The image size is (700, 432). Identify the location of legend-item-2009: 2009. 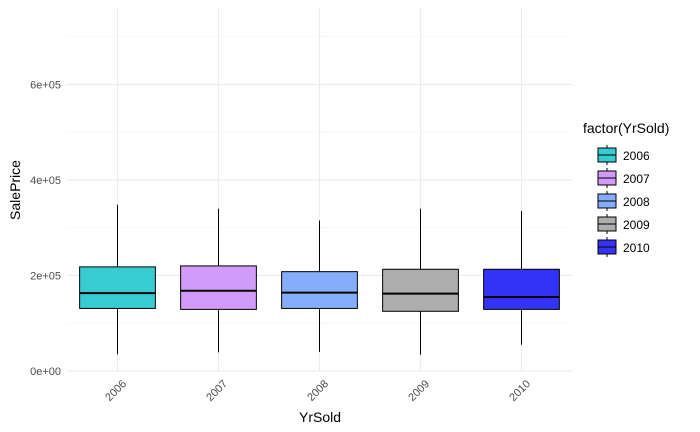
(623, 224).